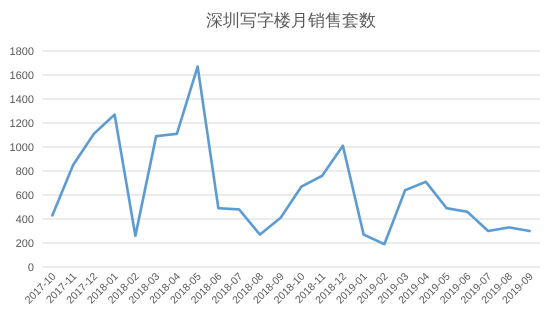 The height and width of the screenshot is (325, 552). I want to click on y-tick-label: 400, so click(25, 220).